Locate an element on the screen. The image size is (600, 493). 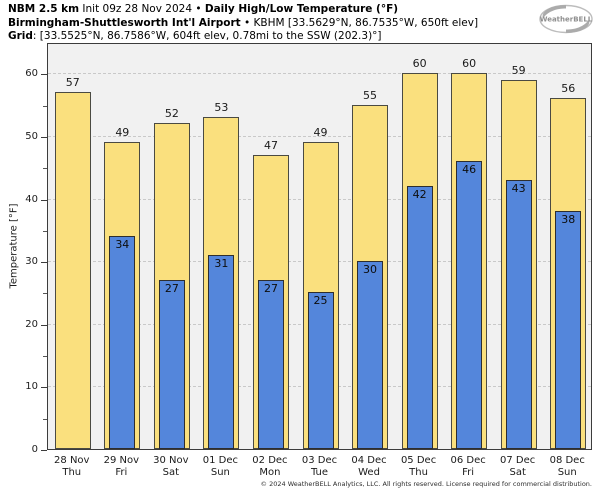
logo-text: WeatherBELL is located at coordinates (566, 20).